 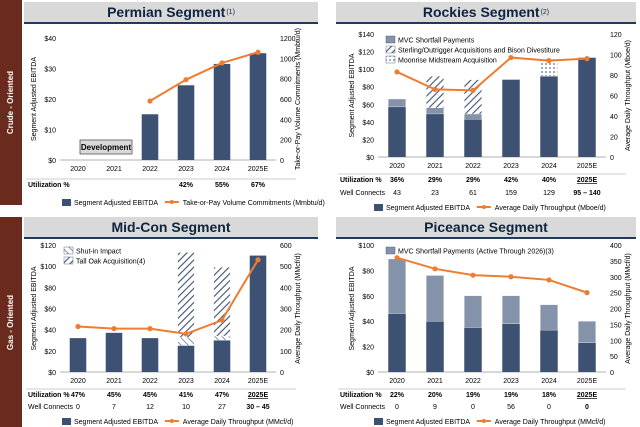 What do you see at coordinates (254, 203) in the screenshot?
I see `permian-footer-line-label: Take-or-Pay Volume Commitments (Mmbtu/d)` at bounding box center [254, 203].